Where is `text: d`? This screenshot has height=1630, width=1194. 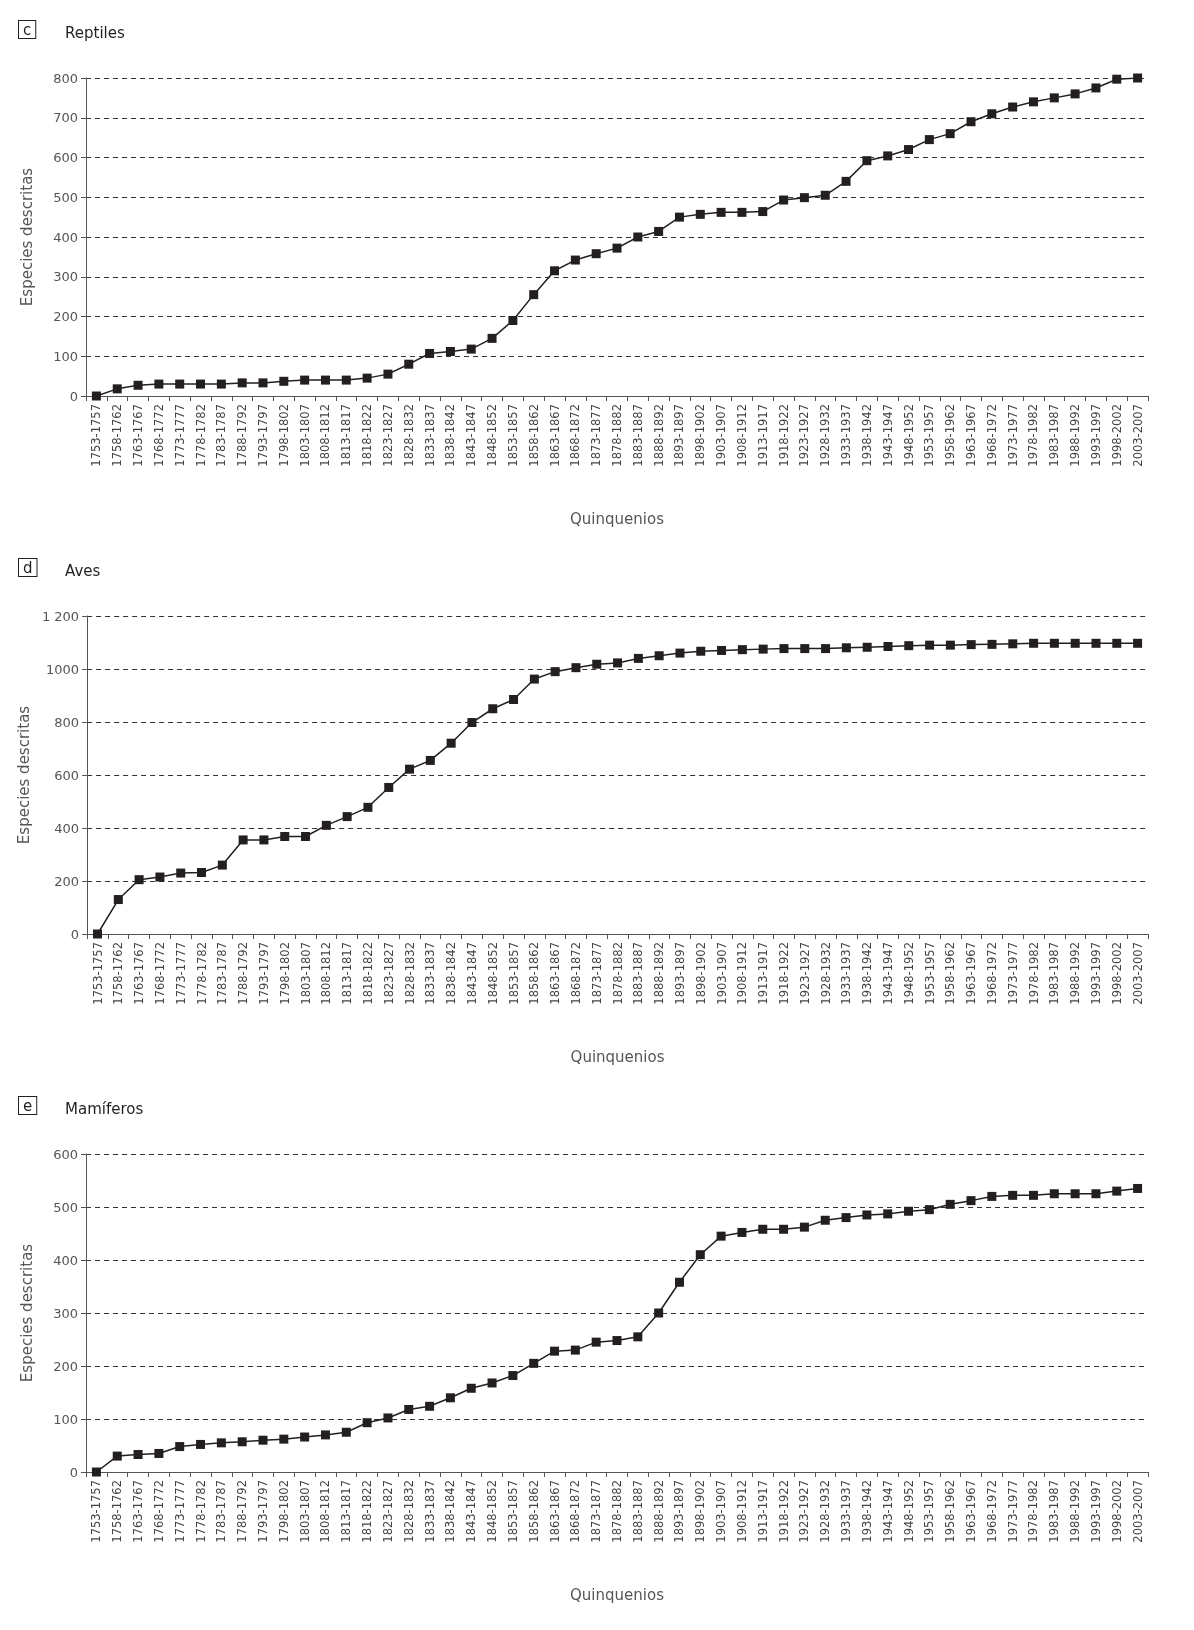
text: d is located at coordinates (28, 567).